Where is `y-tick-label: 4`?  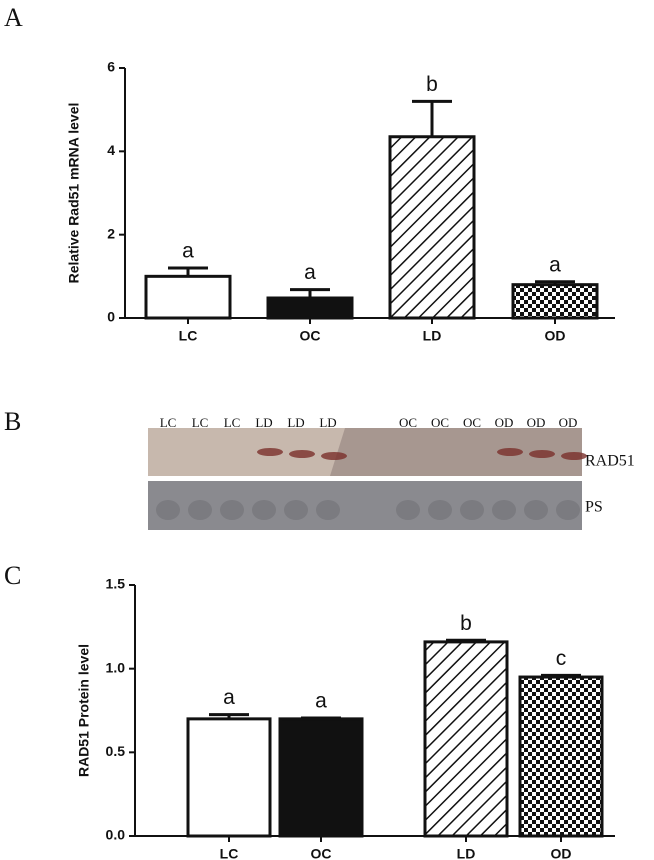
y-tick-label: 4 is located at coordinates (111, 150).